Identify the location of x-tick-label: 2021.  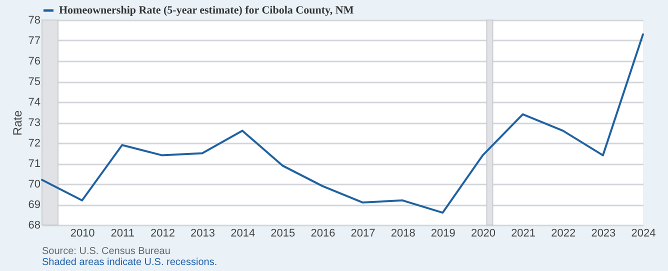
(523, 234).